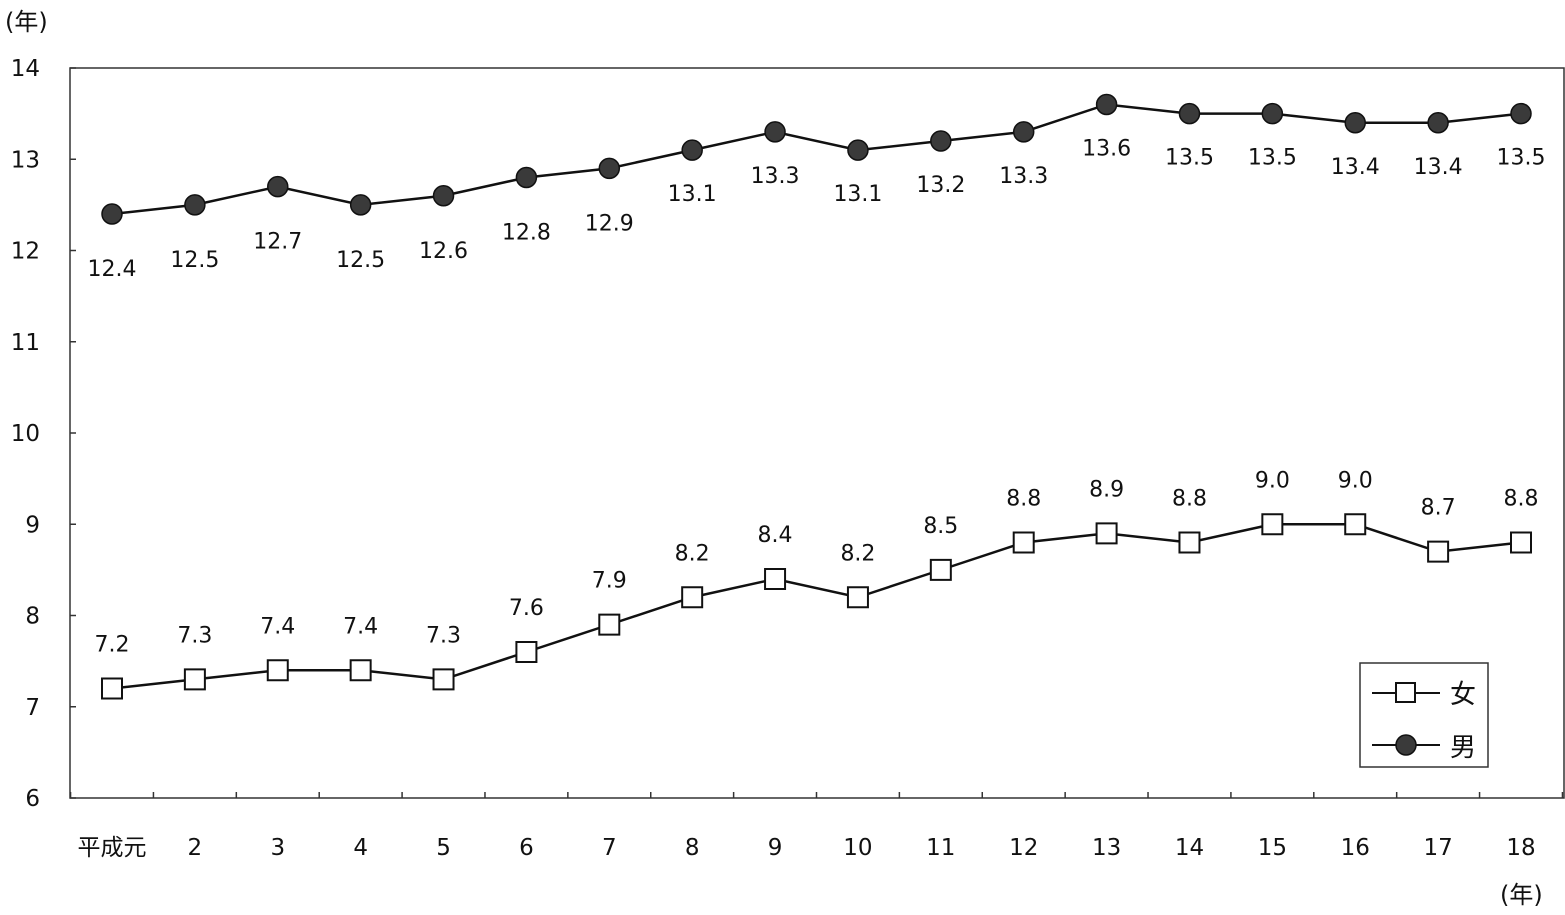  What do you see at coordinates (1520, 848) in the screenshot?
I see `x-tick-label: 18` at bounding box center [1520, 848].